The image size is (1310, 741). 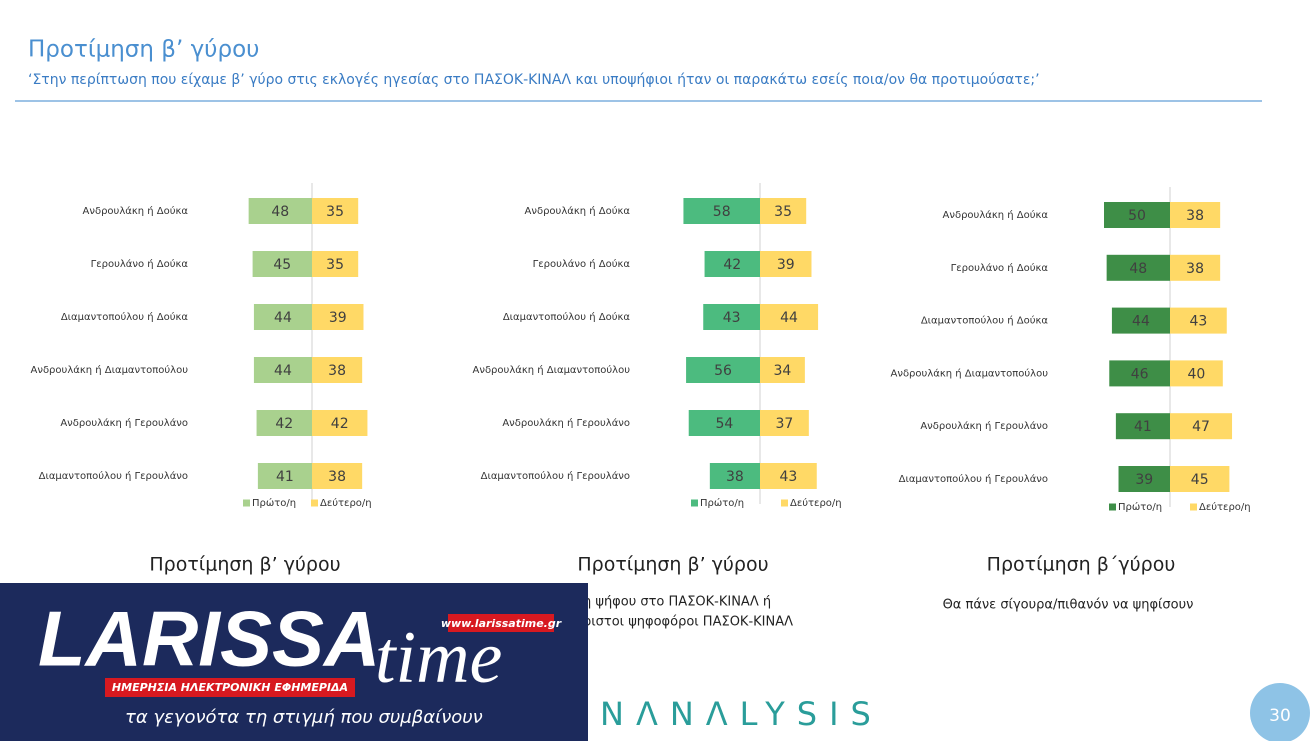 What do you see at coordinates (304, 717) in the screenshot?
I see `logo-slogan: τα γεγονότα τη στιγμή που συμβαίνουν` at bounding box center [304, 717].